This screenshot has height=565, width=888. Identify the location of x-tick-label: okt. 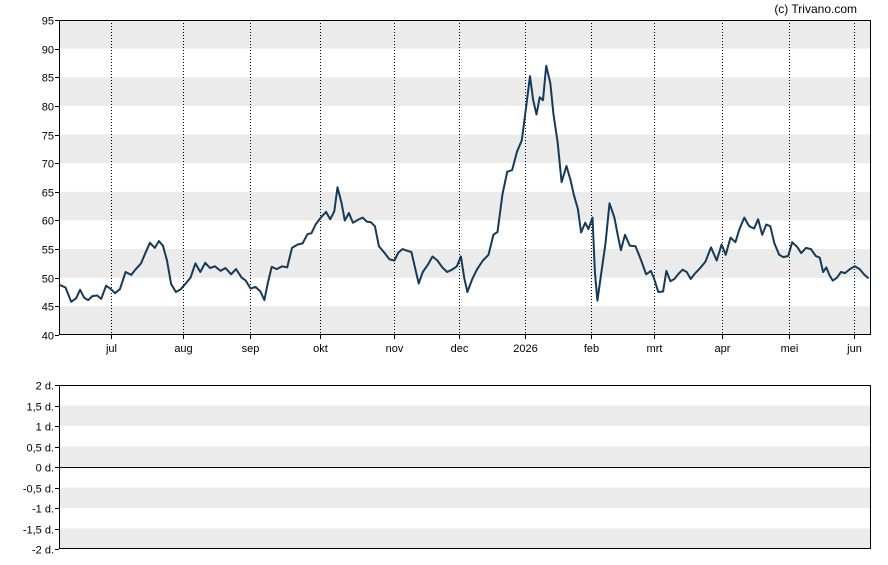
(320, 349).